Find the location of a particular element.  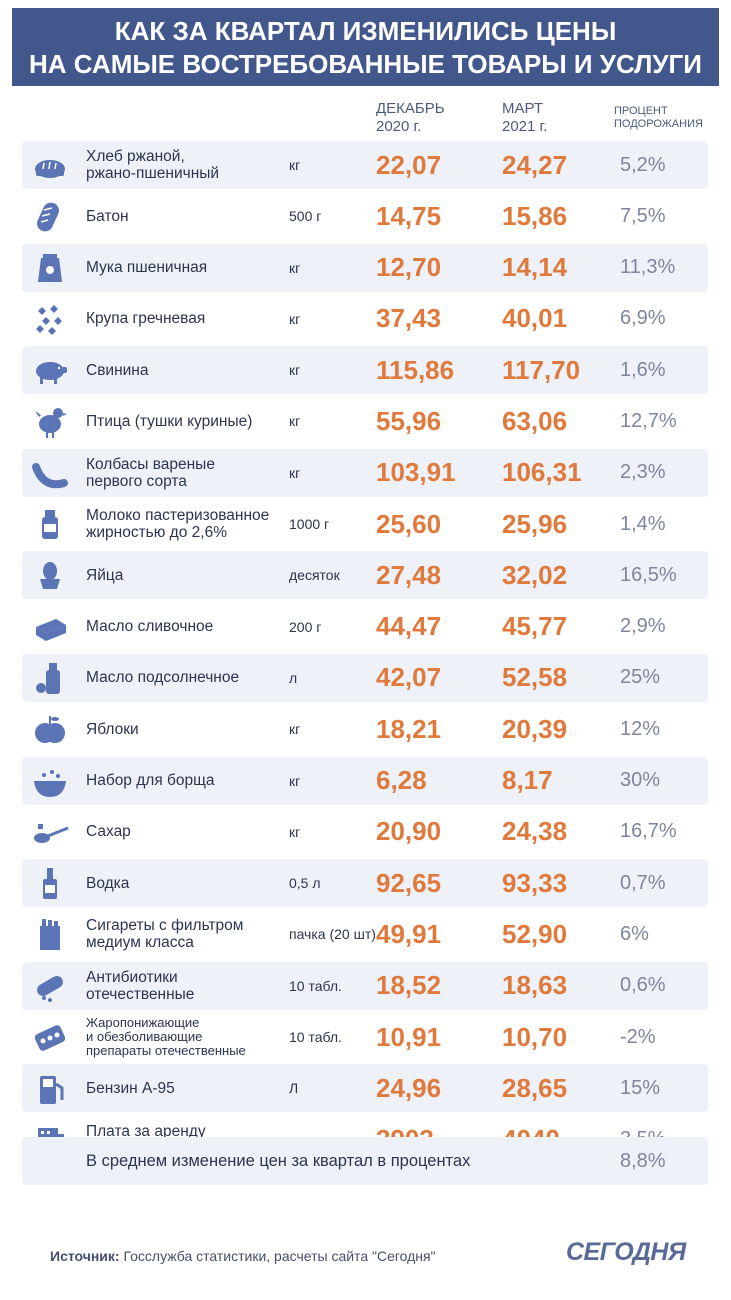

row-percent: 0,7% is located at coordinates (643, 882).